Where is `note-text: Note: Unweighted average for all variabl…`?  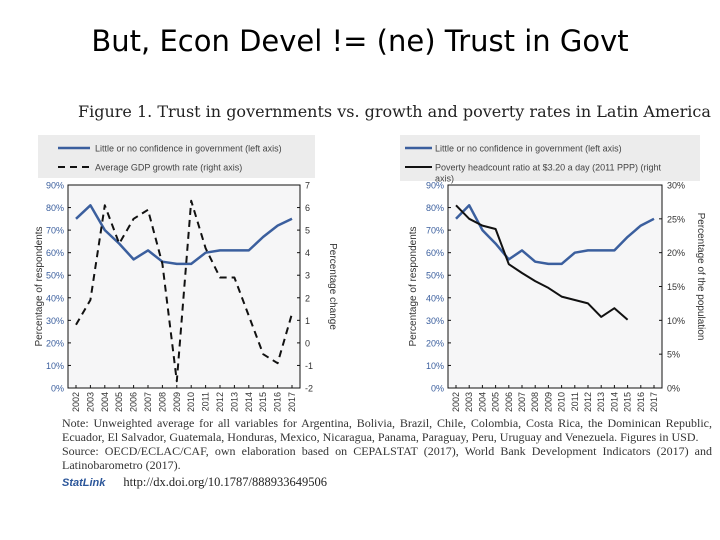 note-text: Note: Unweighted average for all variabl… is located at coordinates (387, 430).